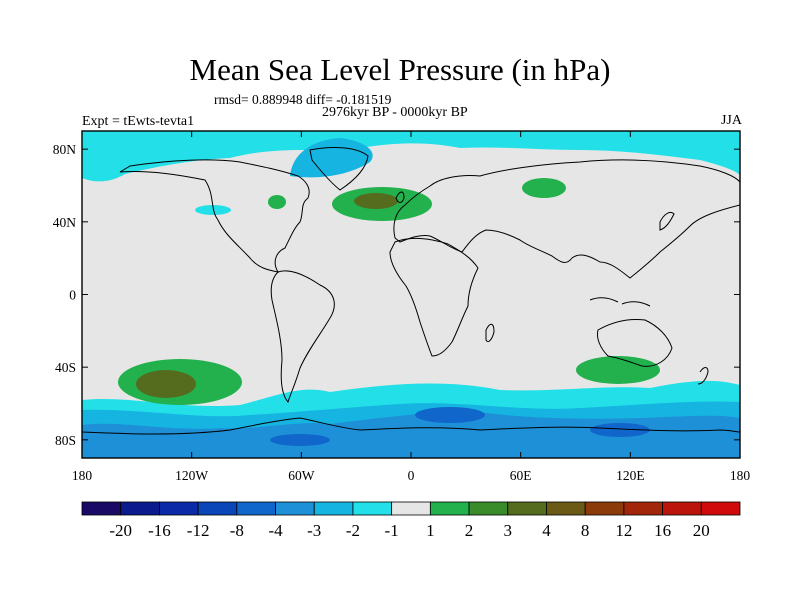 The width and height of the screenshot is (800, 600). I want to click on colorbar-label: -2, so click(353, 530).